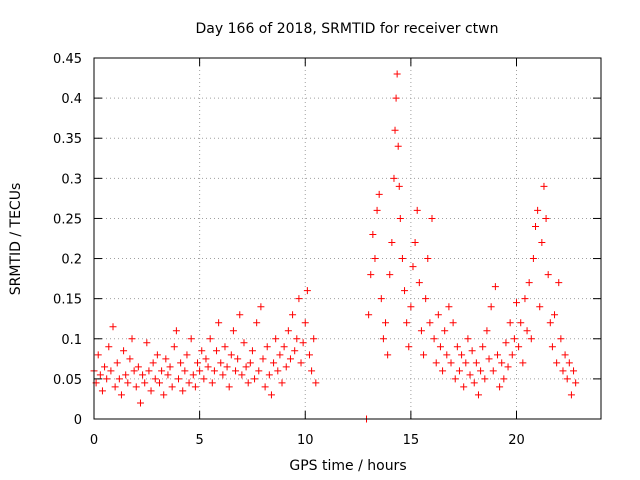  What do you see at coordinates (67, 300) in the screenshot?
I see `y-tick-label: 0.15` at bounding box center [67, 300].